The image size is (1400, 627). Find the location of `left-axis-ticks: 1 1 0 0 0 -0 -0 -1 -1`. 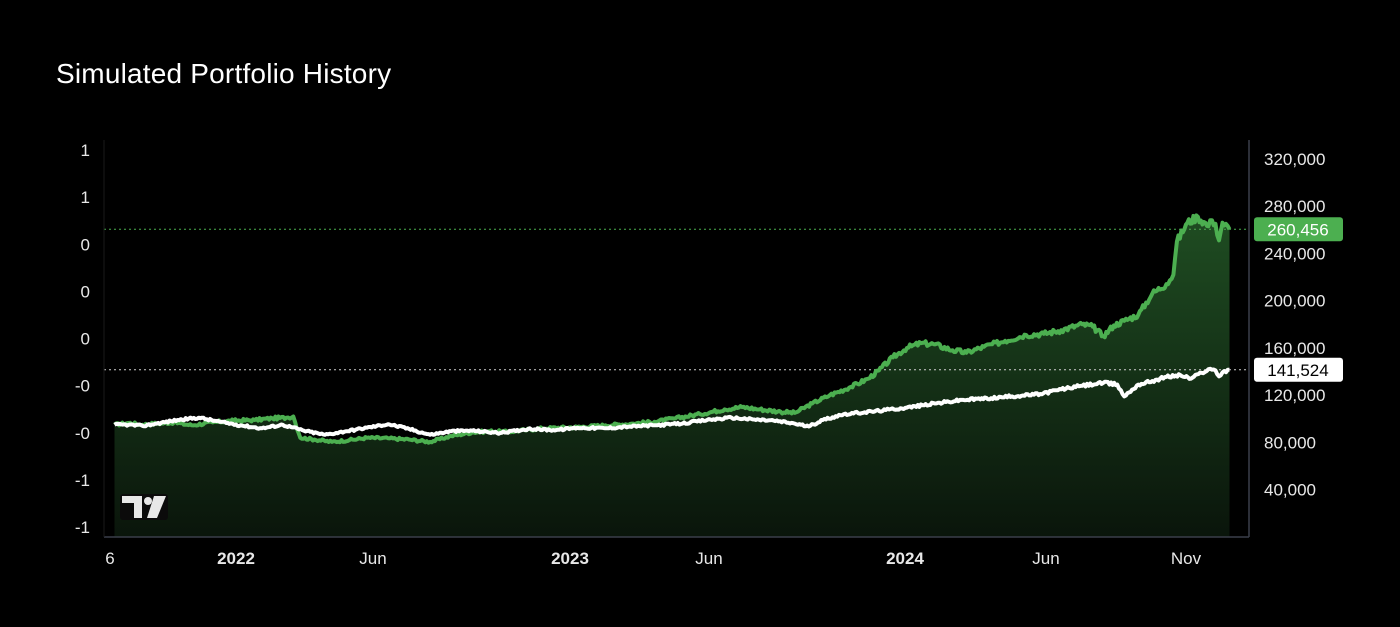

left-axis-ticks: 1 1 0 0 0 -0 -0 -1 -1 is located at coordinates (82, 339).